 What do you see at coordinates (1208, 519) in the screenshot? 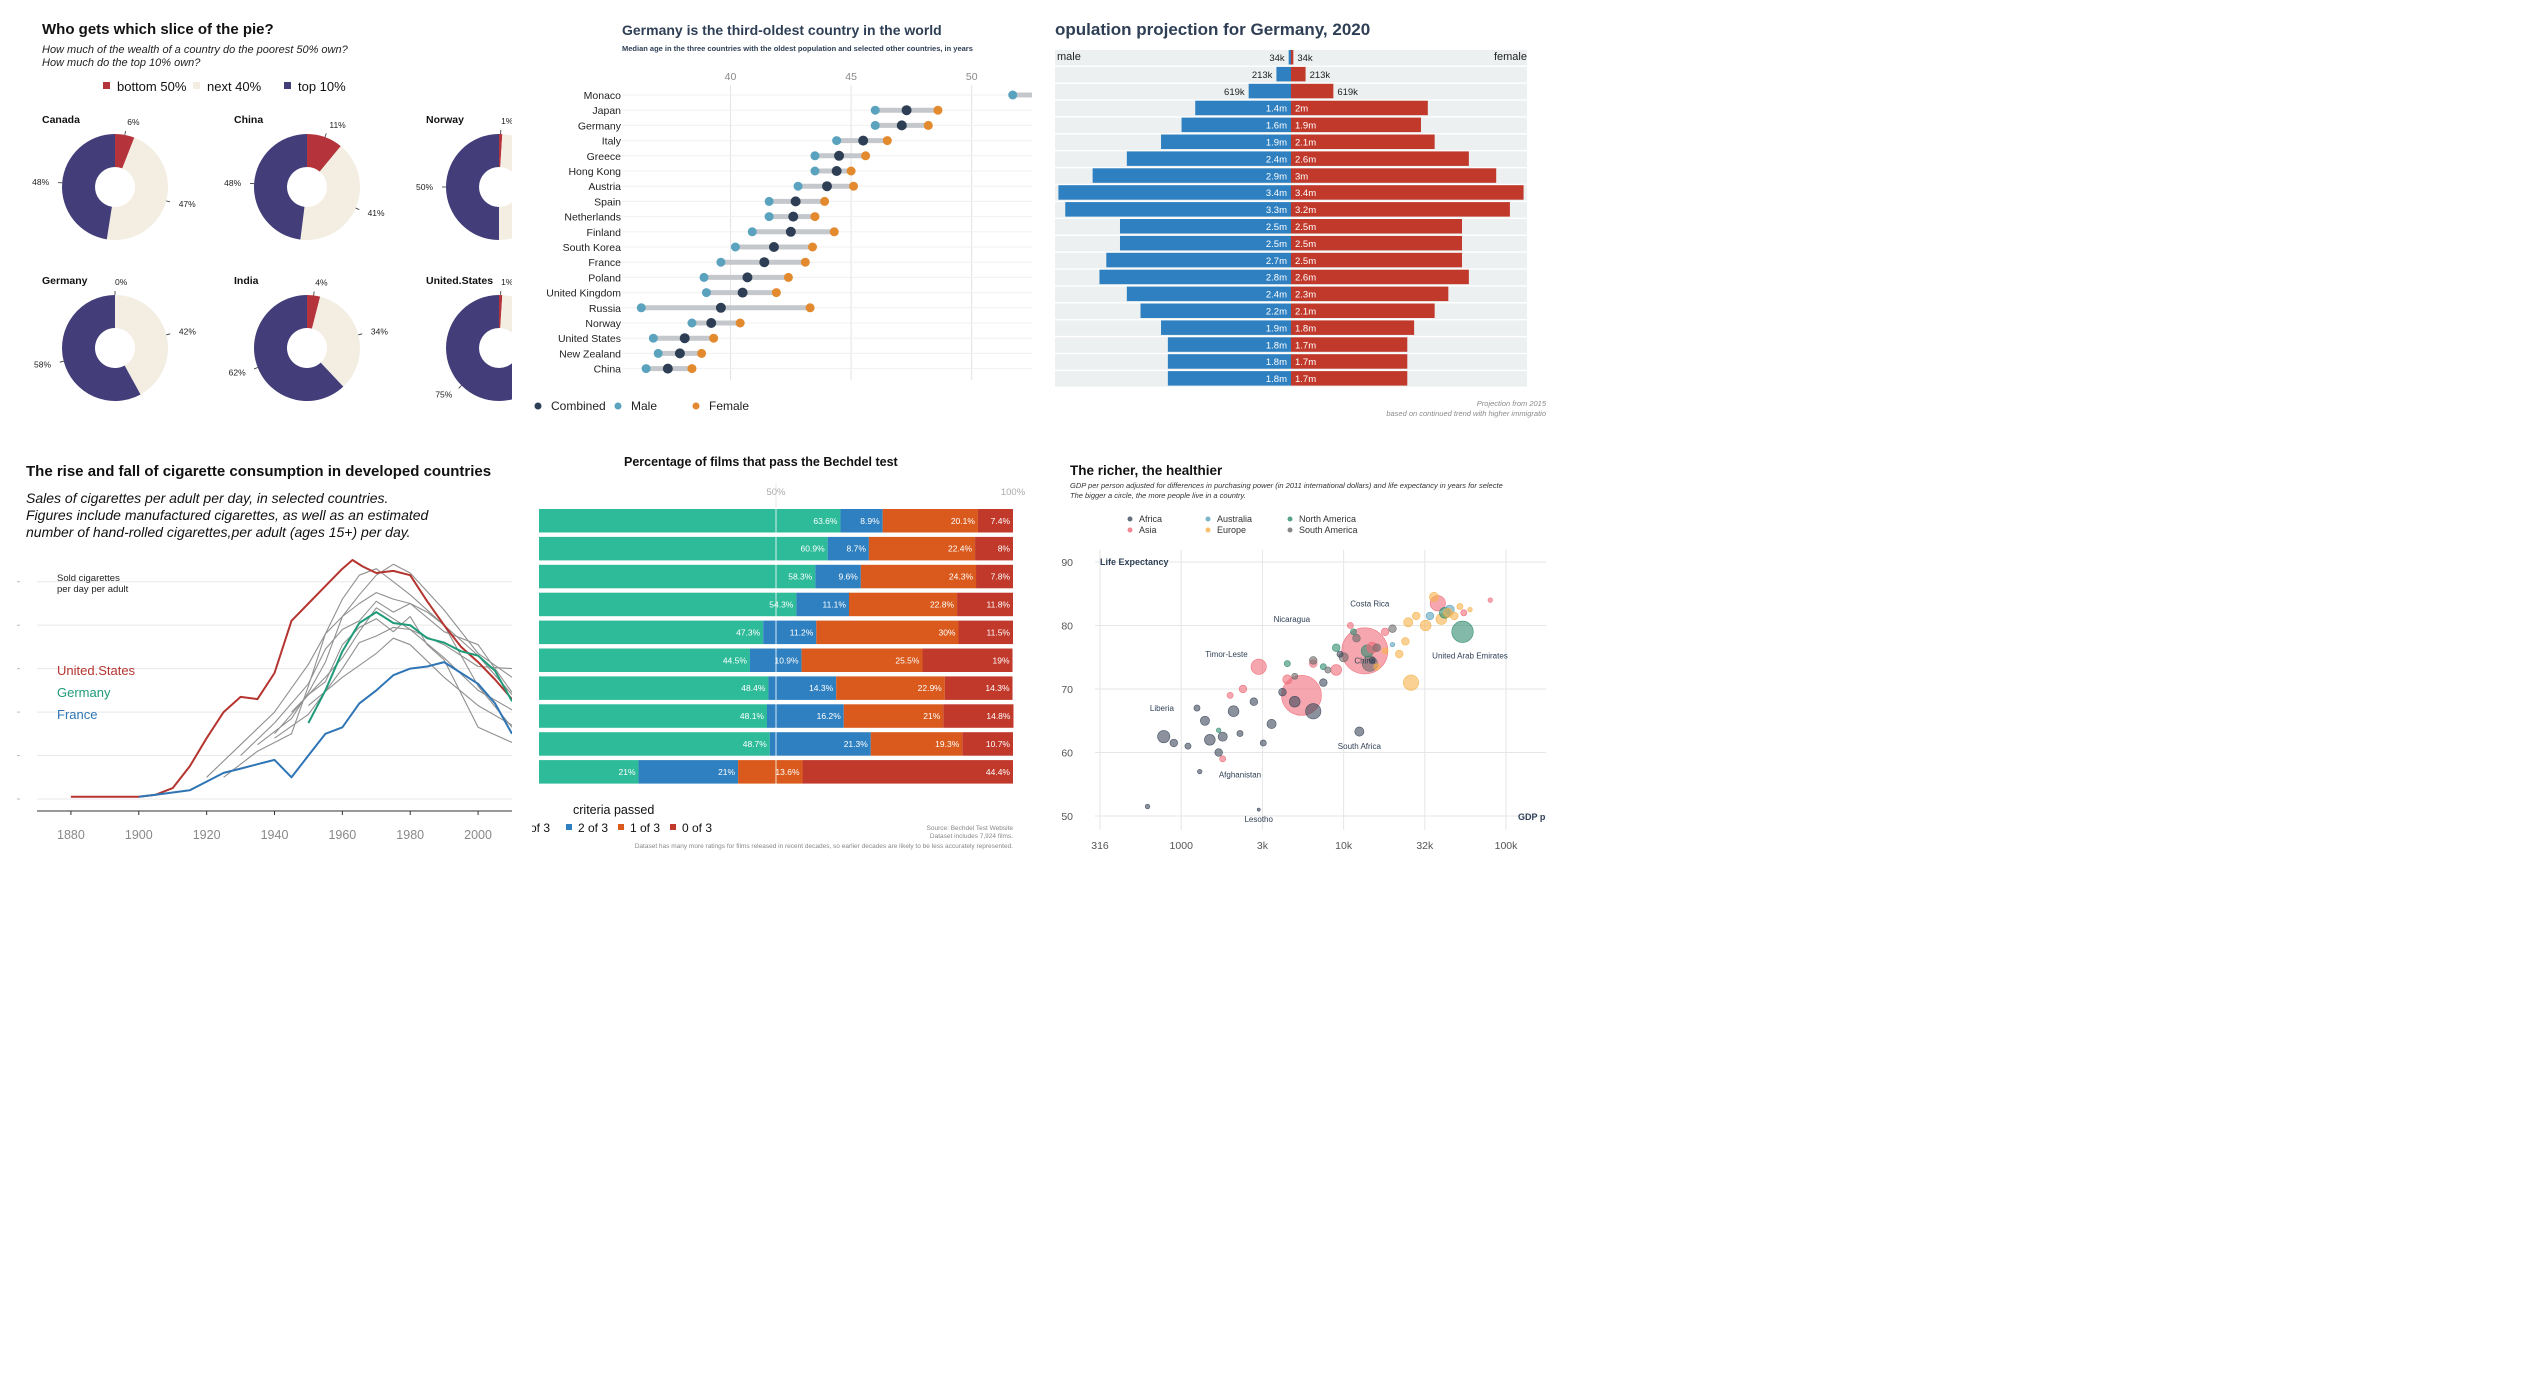
I see `scatter-legend-dot-australia` at bounding box center [1208, 519].